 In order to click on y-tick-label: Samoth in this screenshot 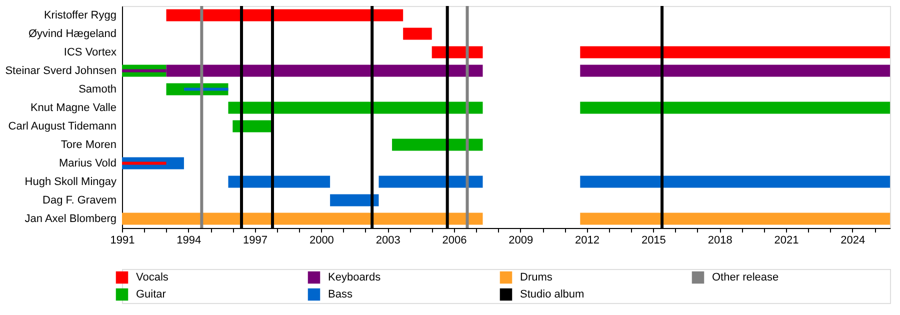, I will do `click(97, 89)`.